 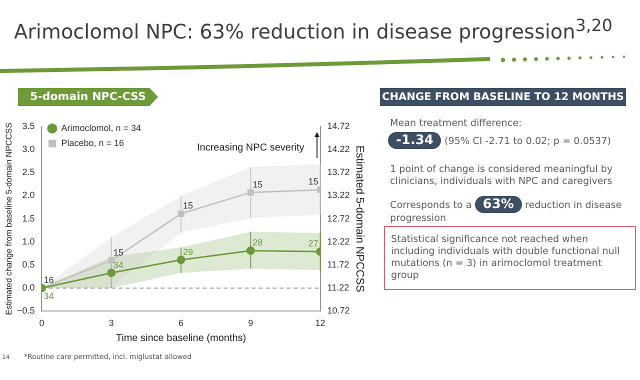 What do you see at coordinates (320, 323) in the screenshot?
I see `x-tick-label: 12` at bounding box center [320, 323].